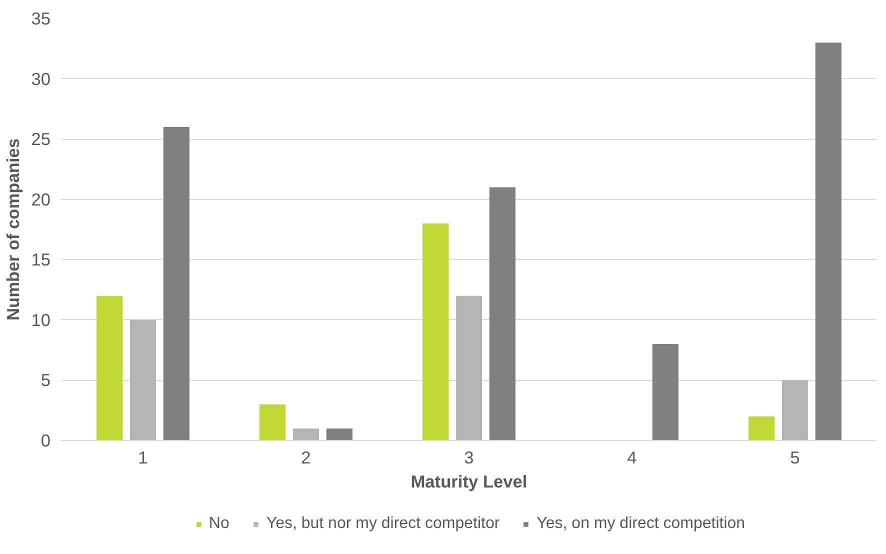  Describe the element at coordinates (306, 458) in the screenshot. I see `x-tick-label: 2` at that location.